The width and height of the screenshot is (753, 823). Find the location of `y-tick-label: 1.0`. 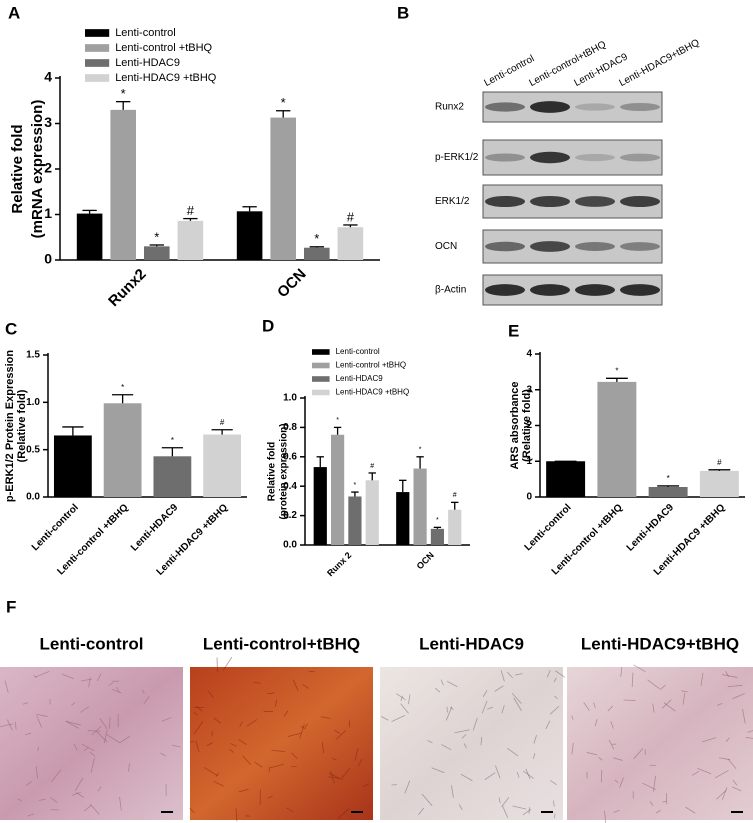

y-tick-label: 1.0 is located at coordinates (33, 402).